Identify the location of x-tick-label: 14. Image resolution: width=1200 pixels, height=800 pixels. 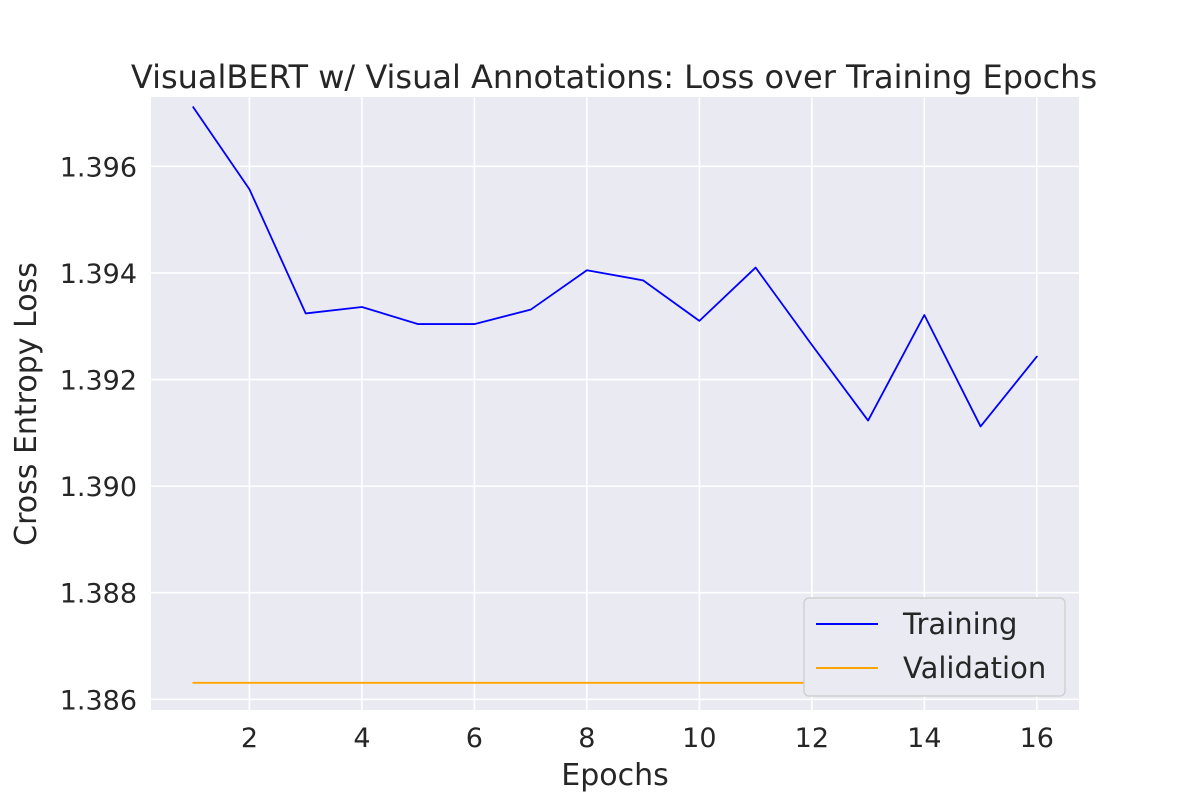
(924, 738).